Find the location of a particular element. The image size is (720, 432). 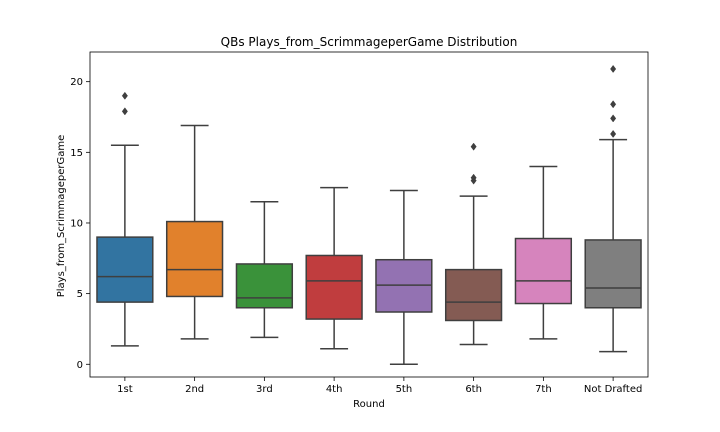

x-tick-label: 1st is located at coordinates (125, 389).